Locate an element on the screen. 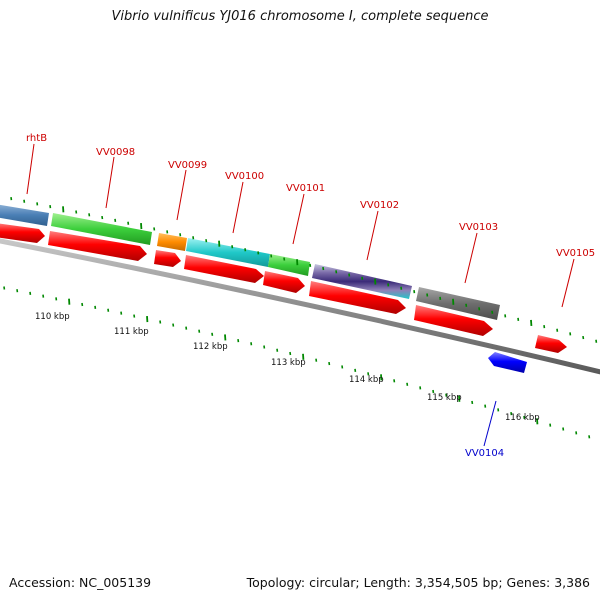  leader-line-VV0099 is located at coordinates (181, 195).